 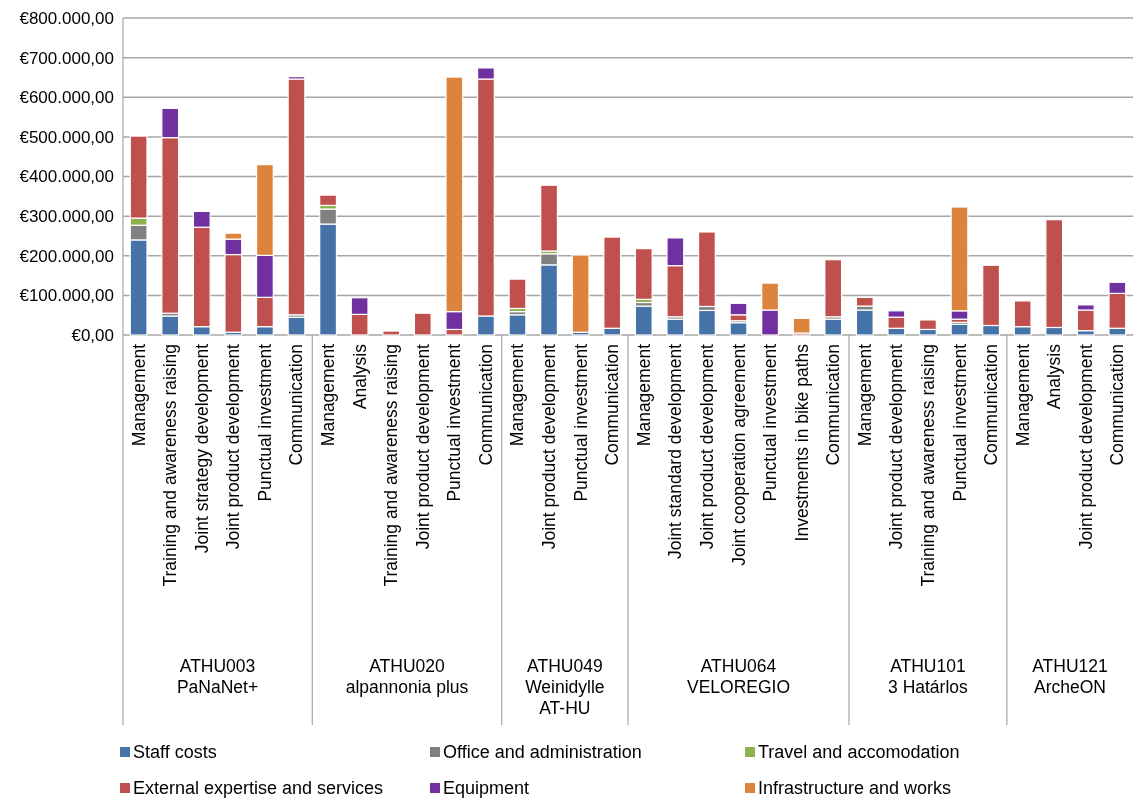 I want to click on legend-label: Travel and accomodation, so click(x=859, y=752).